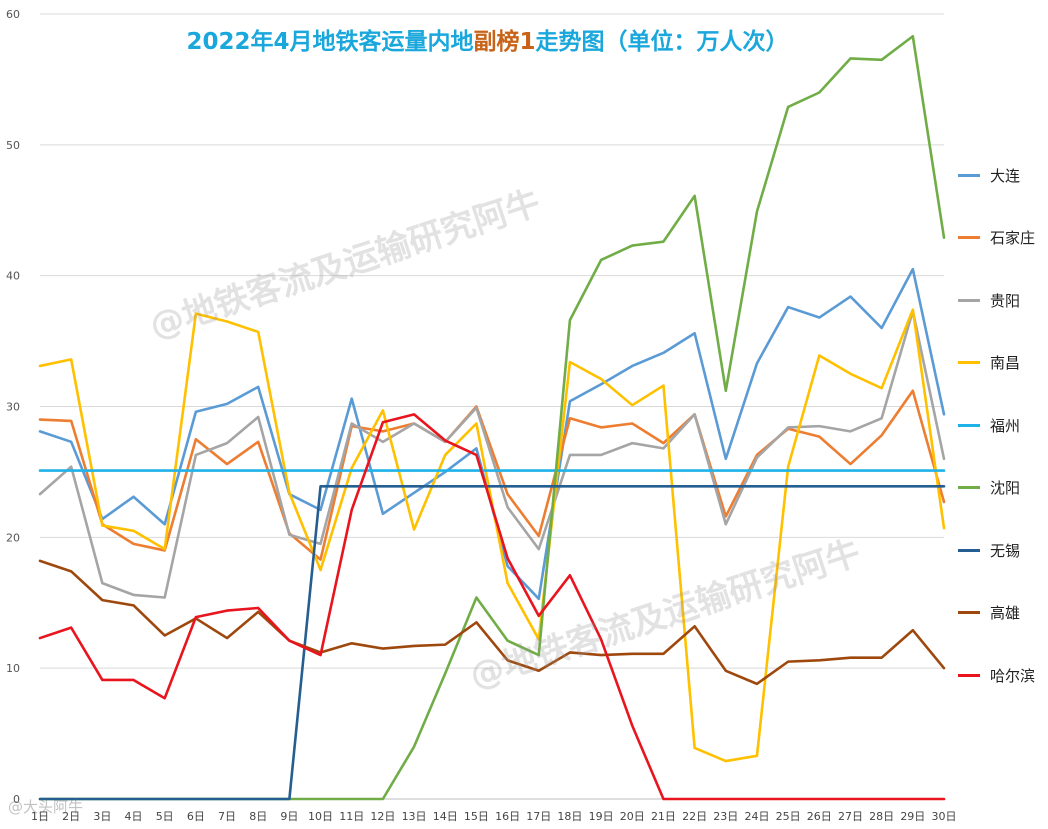 The image size is (1048, 829). What do you see at coordinates (989, 488) in the screenshot?
I see `legend-item: 沈阳` at bounding box center [989, 488].